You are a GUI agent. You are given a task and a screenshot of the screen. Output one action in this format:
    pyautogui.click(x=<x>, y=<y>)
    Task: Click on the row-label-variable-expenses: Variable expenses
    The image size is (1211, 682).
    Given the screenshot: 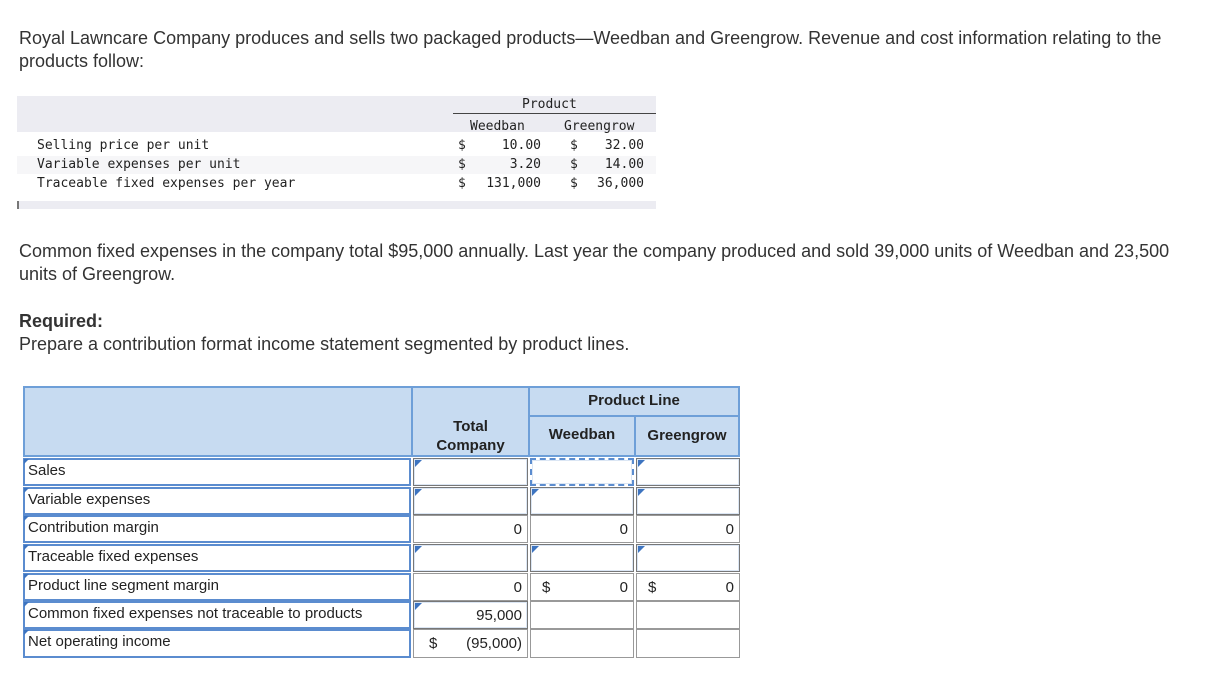 What is the action you would take?
    pyautogui.click(x=217, y=501)
    